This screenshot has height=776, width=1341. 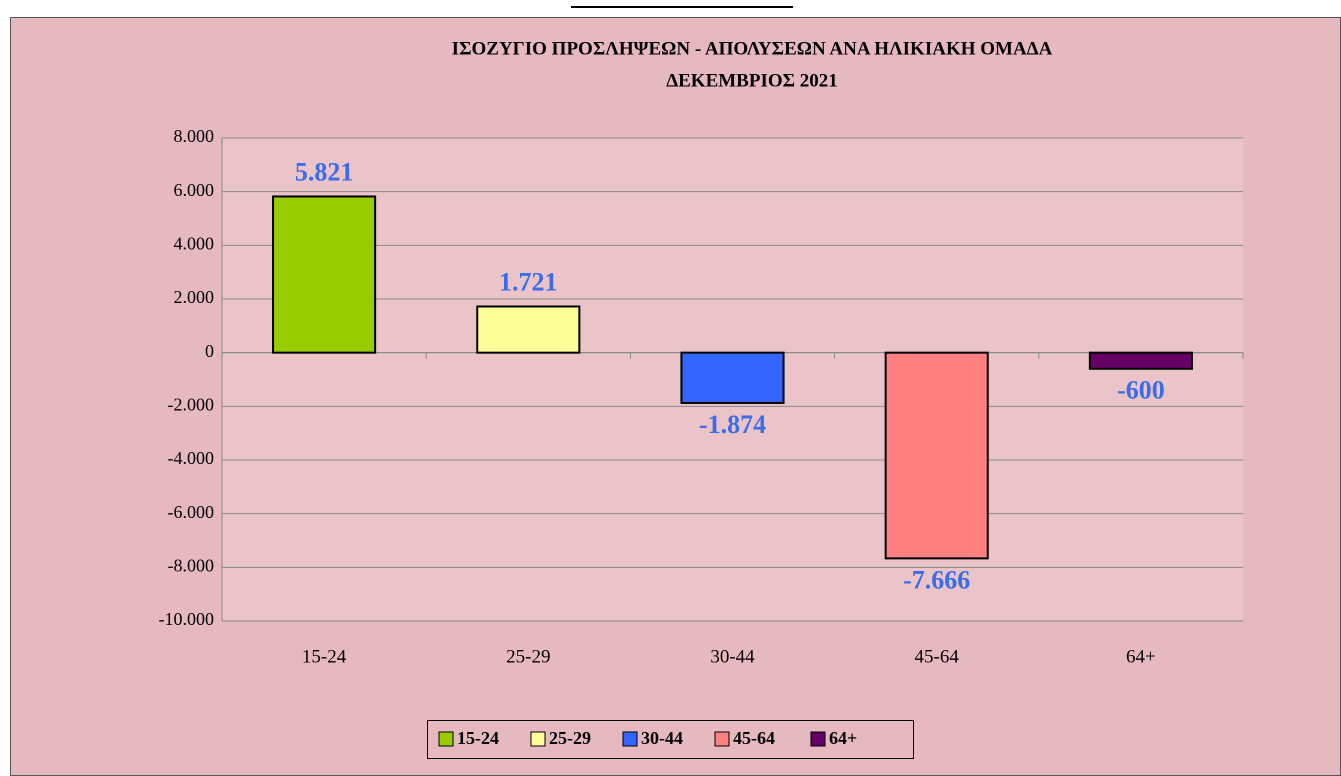 I want to click on x-tick-label: 45-64, so click(x=937, y=656).